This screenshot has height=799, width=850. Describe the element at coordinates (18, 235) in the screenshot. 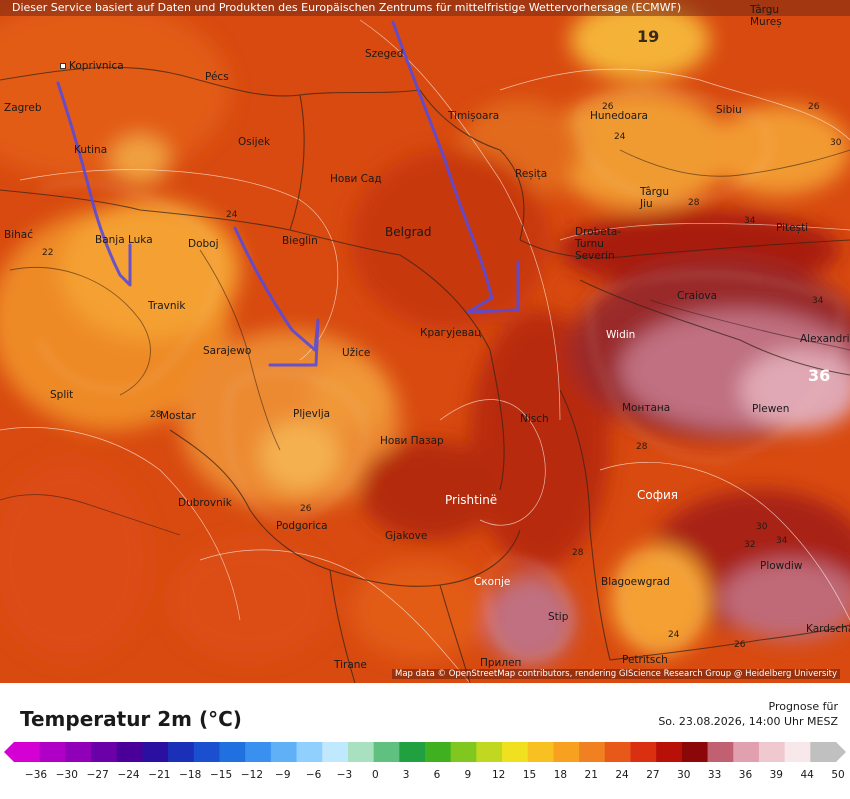

I see `city-label: Bihać` at that location.